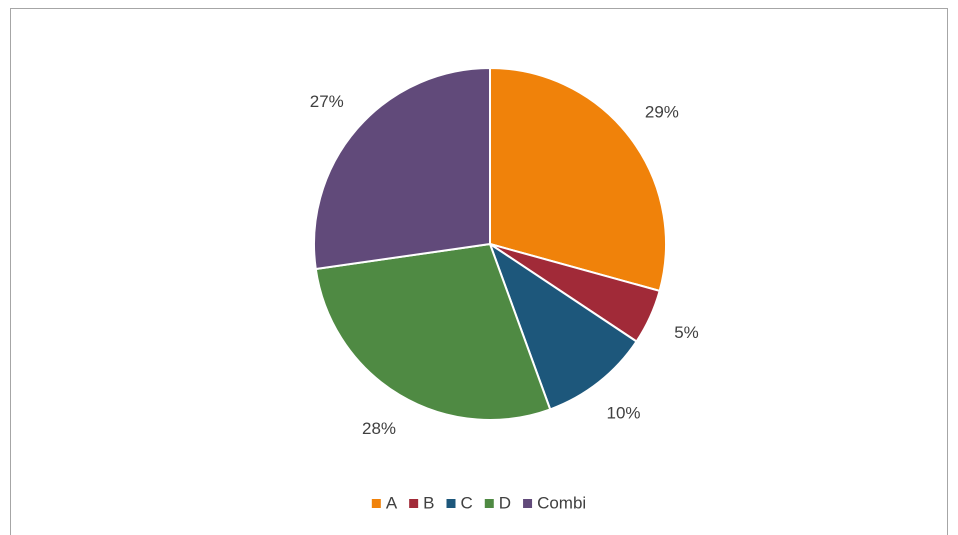 The height and width of the screenshot is (535, 958). I want to click on data-label: 29%, so click(662, 112).